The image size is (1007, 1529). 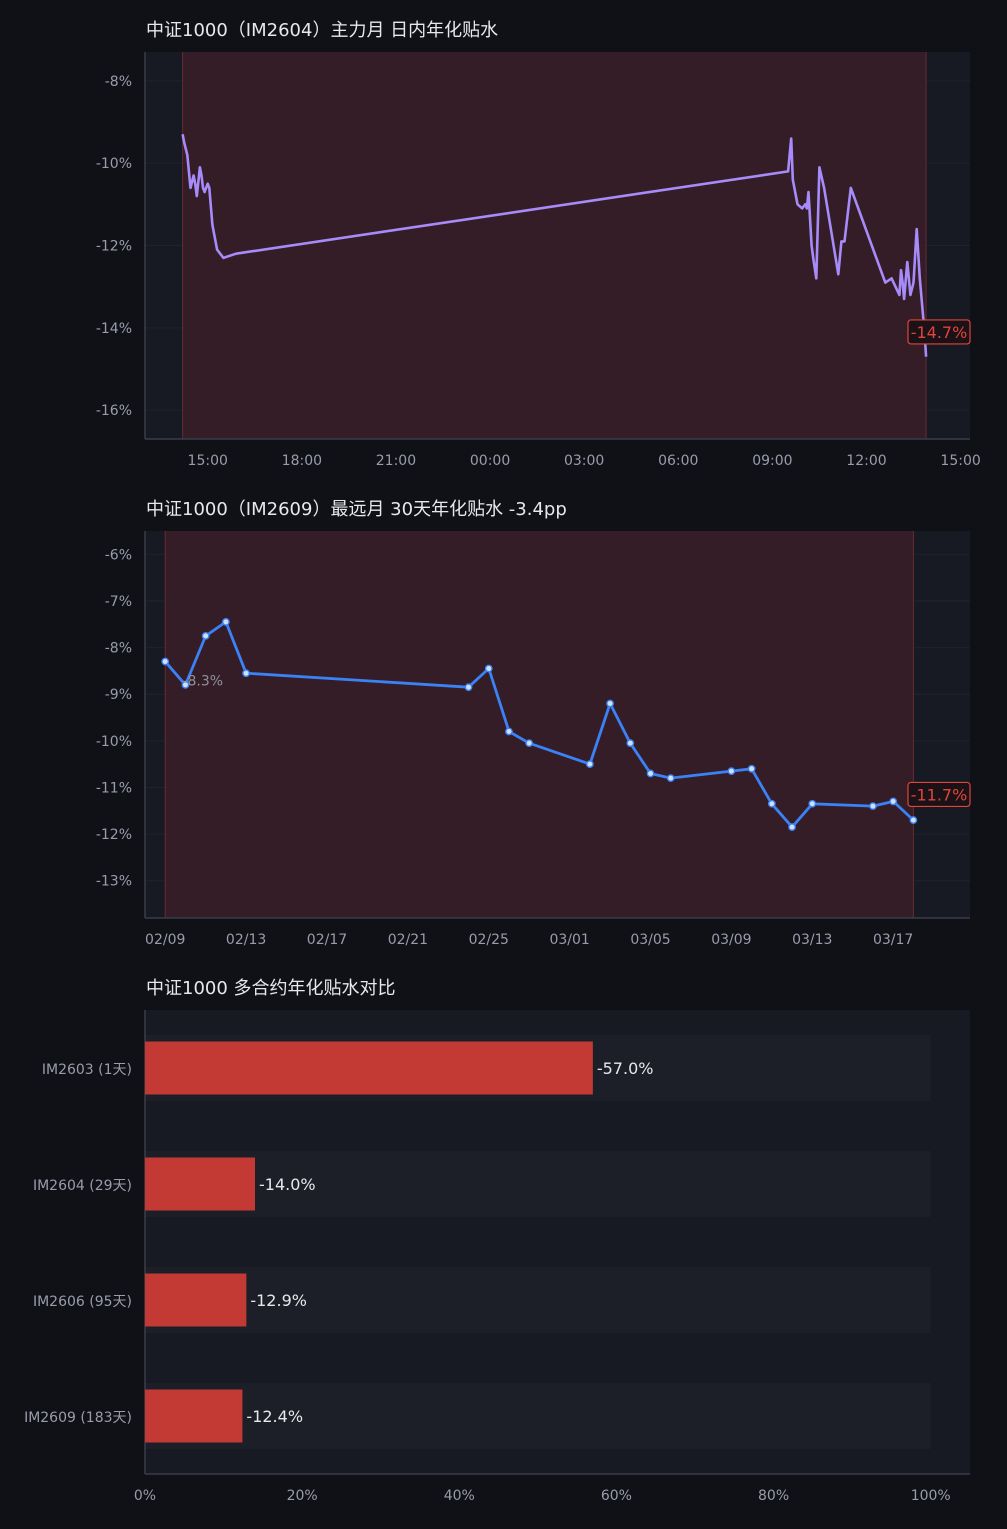 What do you see at coordinates (489, 940) in the screenshot?
I see `chart2-x-tick-label: 02/25` at bounding box center [489, 940].